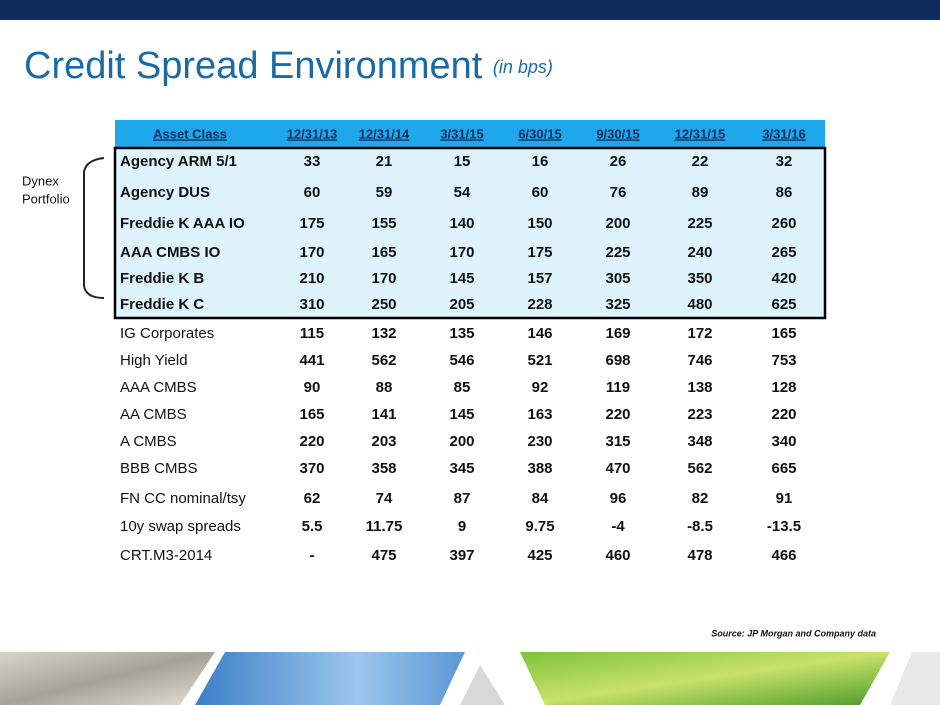 The width and height of the screenshot is (940, 705). Describe the element at coordinates (183, 498) in the screenshot. I see `row-label: FN CC nominal/tsy` at that location.